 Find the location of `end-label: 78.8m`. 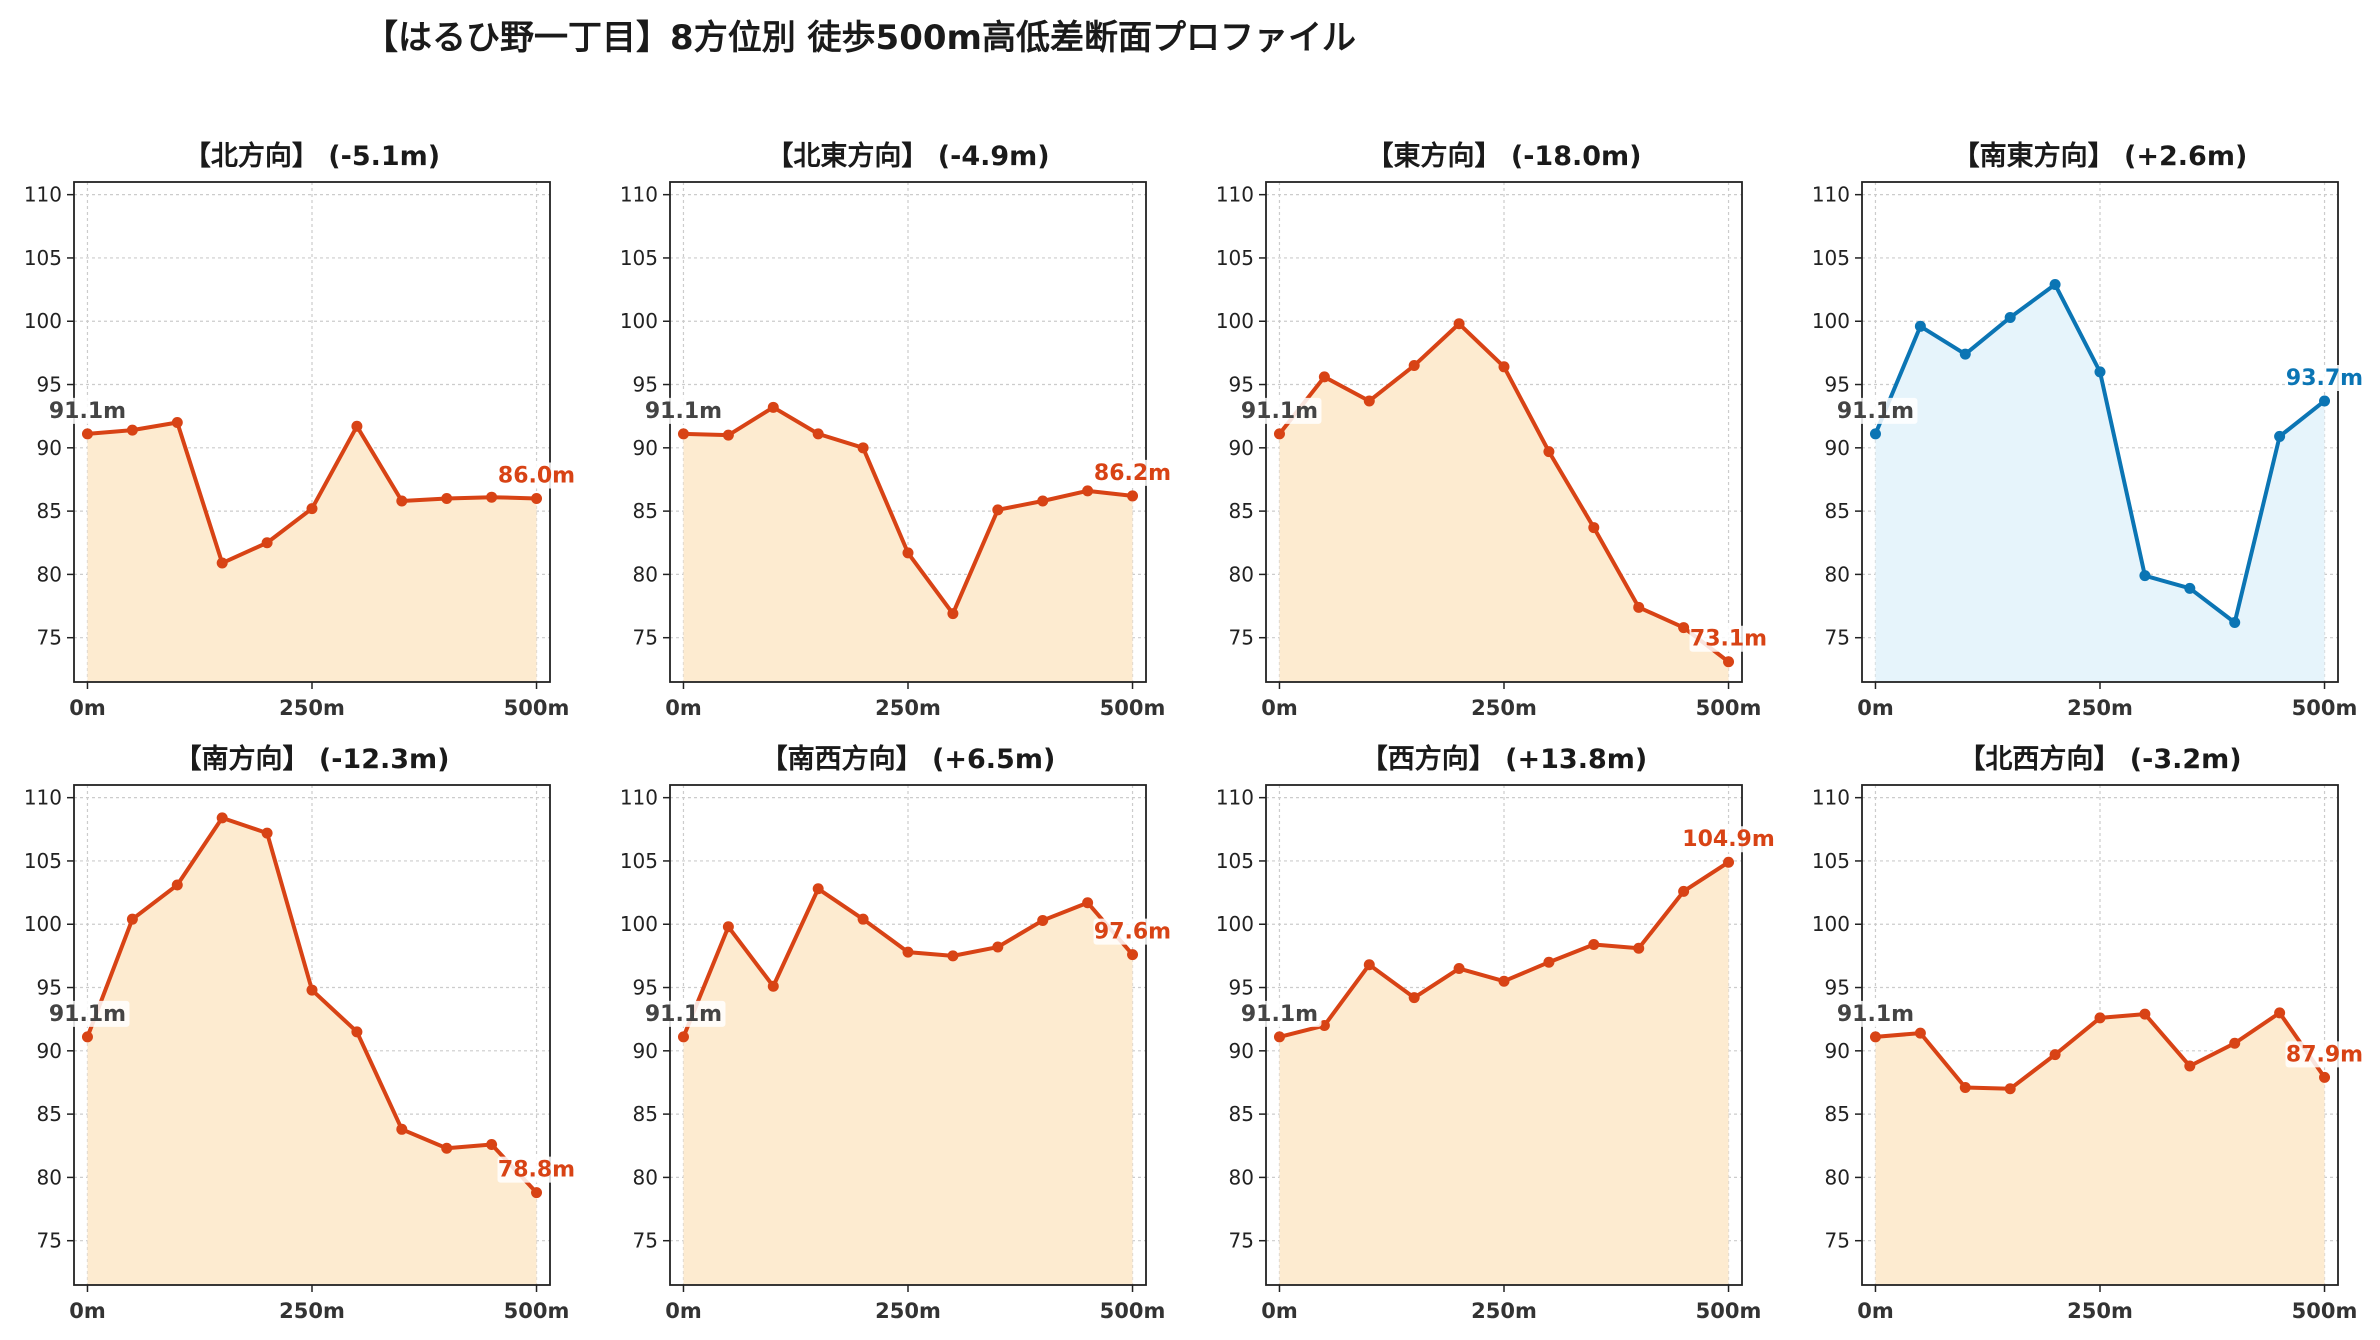

end-label: 78.8m is located at coordinates (536, 1170).